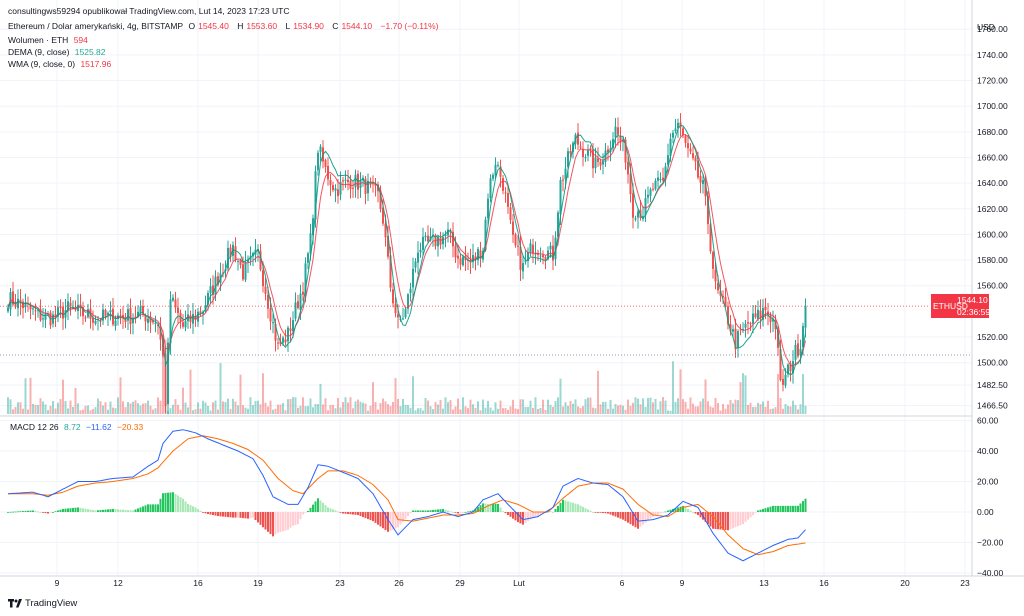 The width and height of the screenshot is (1024, 616). Describe the element at coordinates (38, 40) in the screenshot. I see `volume-label: Wolumen · ETH` at that location.